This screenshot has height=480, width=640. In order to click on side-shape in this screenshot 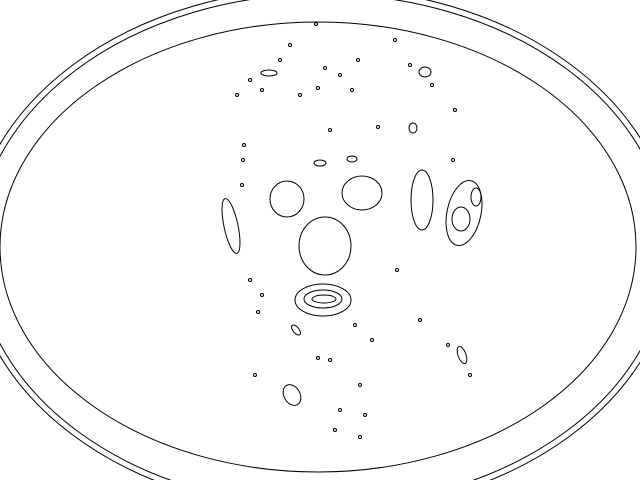, I will do `click(464, 213)`.